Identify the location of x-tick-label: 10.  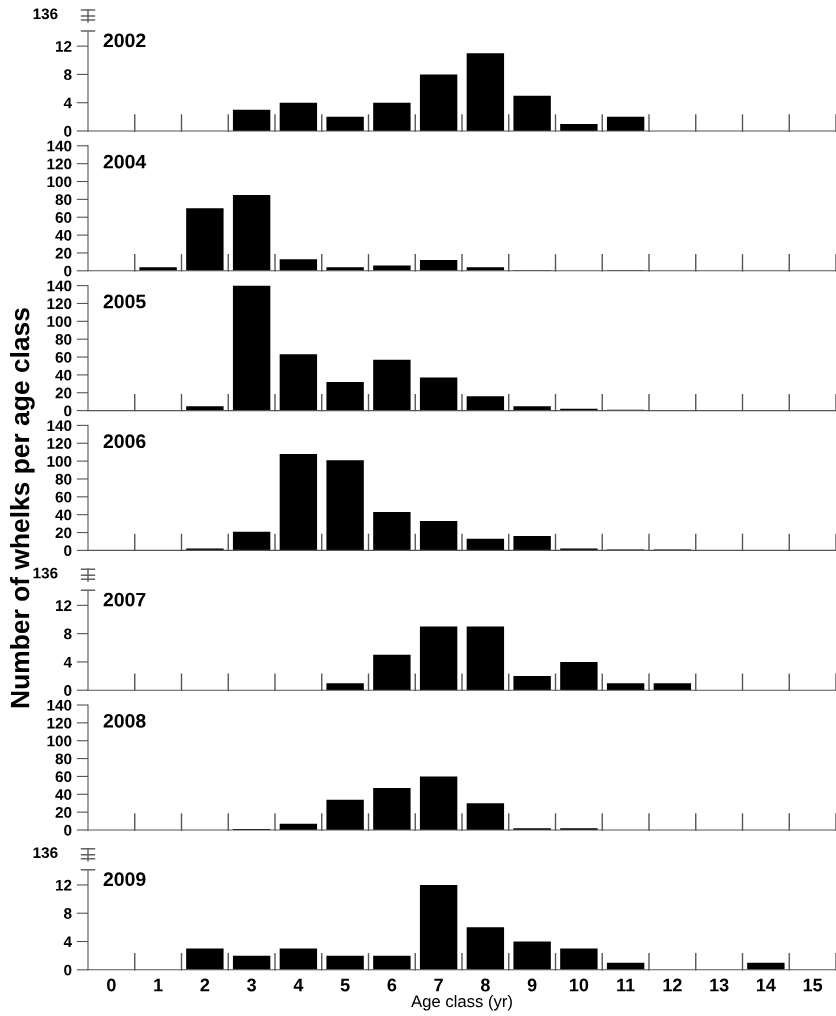
(579, 985).